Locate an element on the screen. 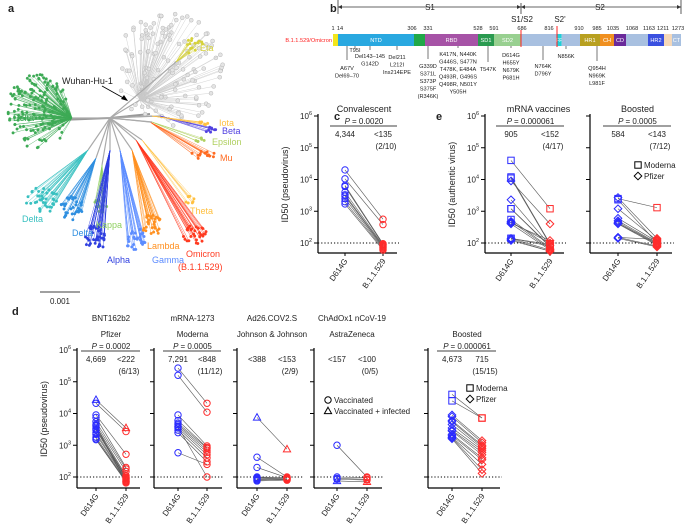 Image resolution: width=685 pixels, height=530 pixels. domain-label: NTD is located at coordinates (376, 41).